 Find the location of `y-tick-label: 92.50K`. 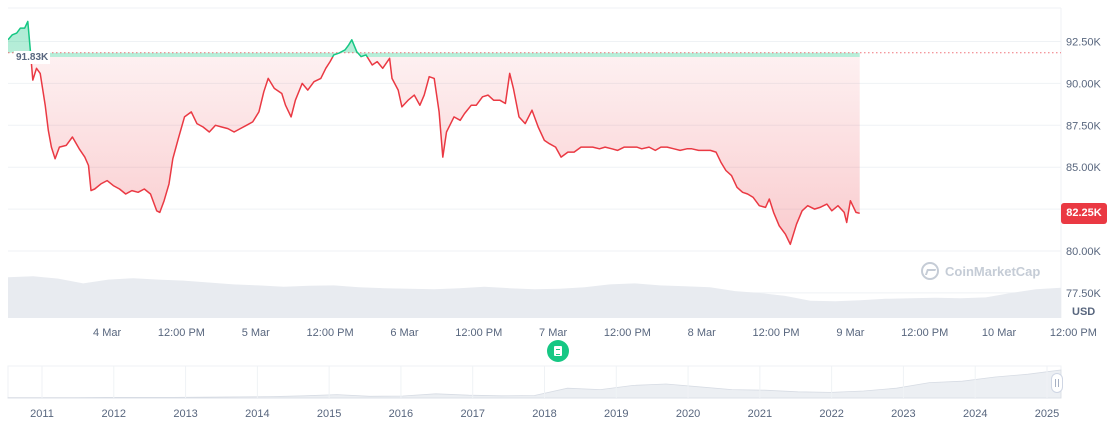

y-tick-label: 92.50K is located at coordinates (1084, 43).